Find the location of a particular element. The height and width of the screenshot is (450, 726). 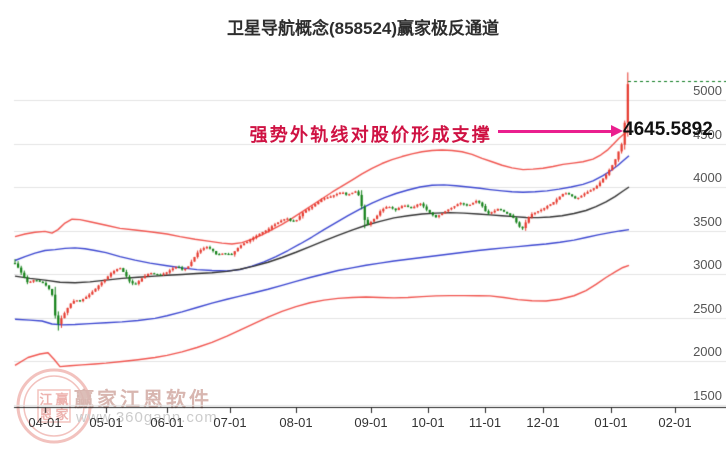

chart-title: 卫星导航概念(858524)赢家极反通道 is located at coordinates (363, 28).